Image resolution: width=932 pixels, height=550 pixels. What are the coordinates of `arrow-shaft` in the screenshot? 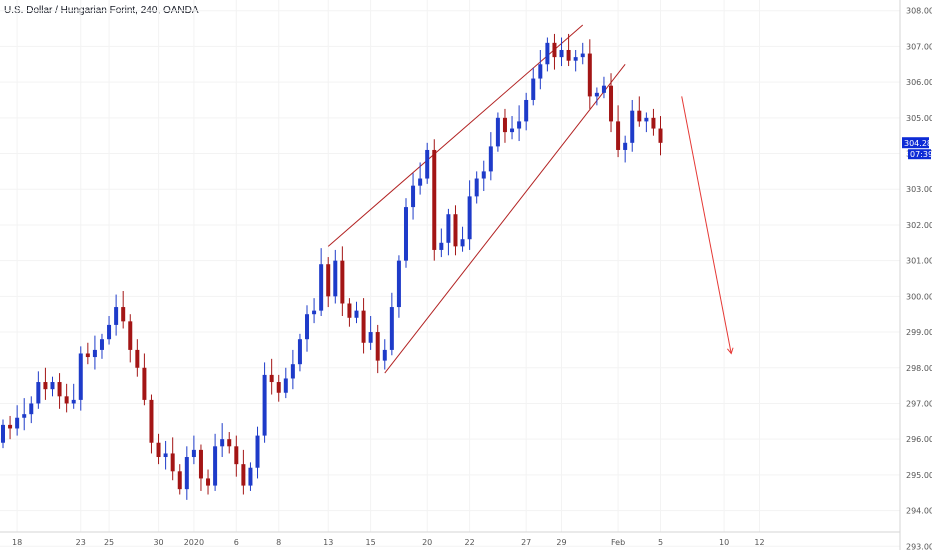 It's located at (706, 225).